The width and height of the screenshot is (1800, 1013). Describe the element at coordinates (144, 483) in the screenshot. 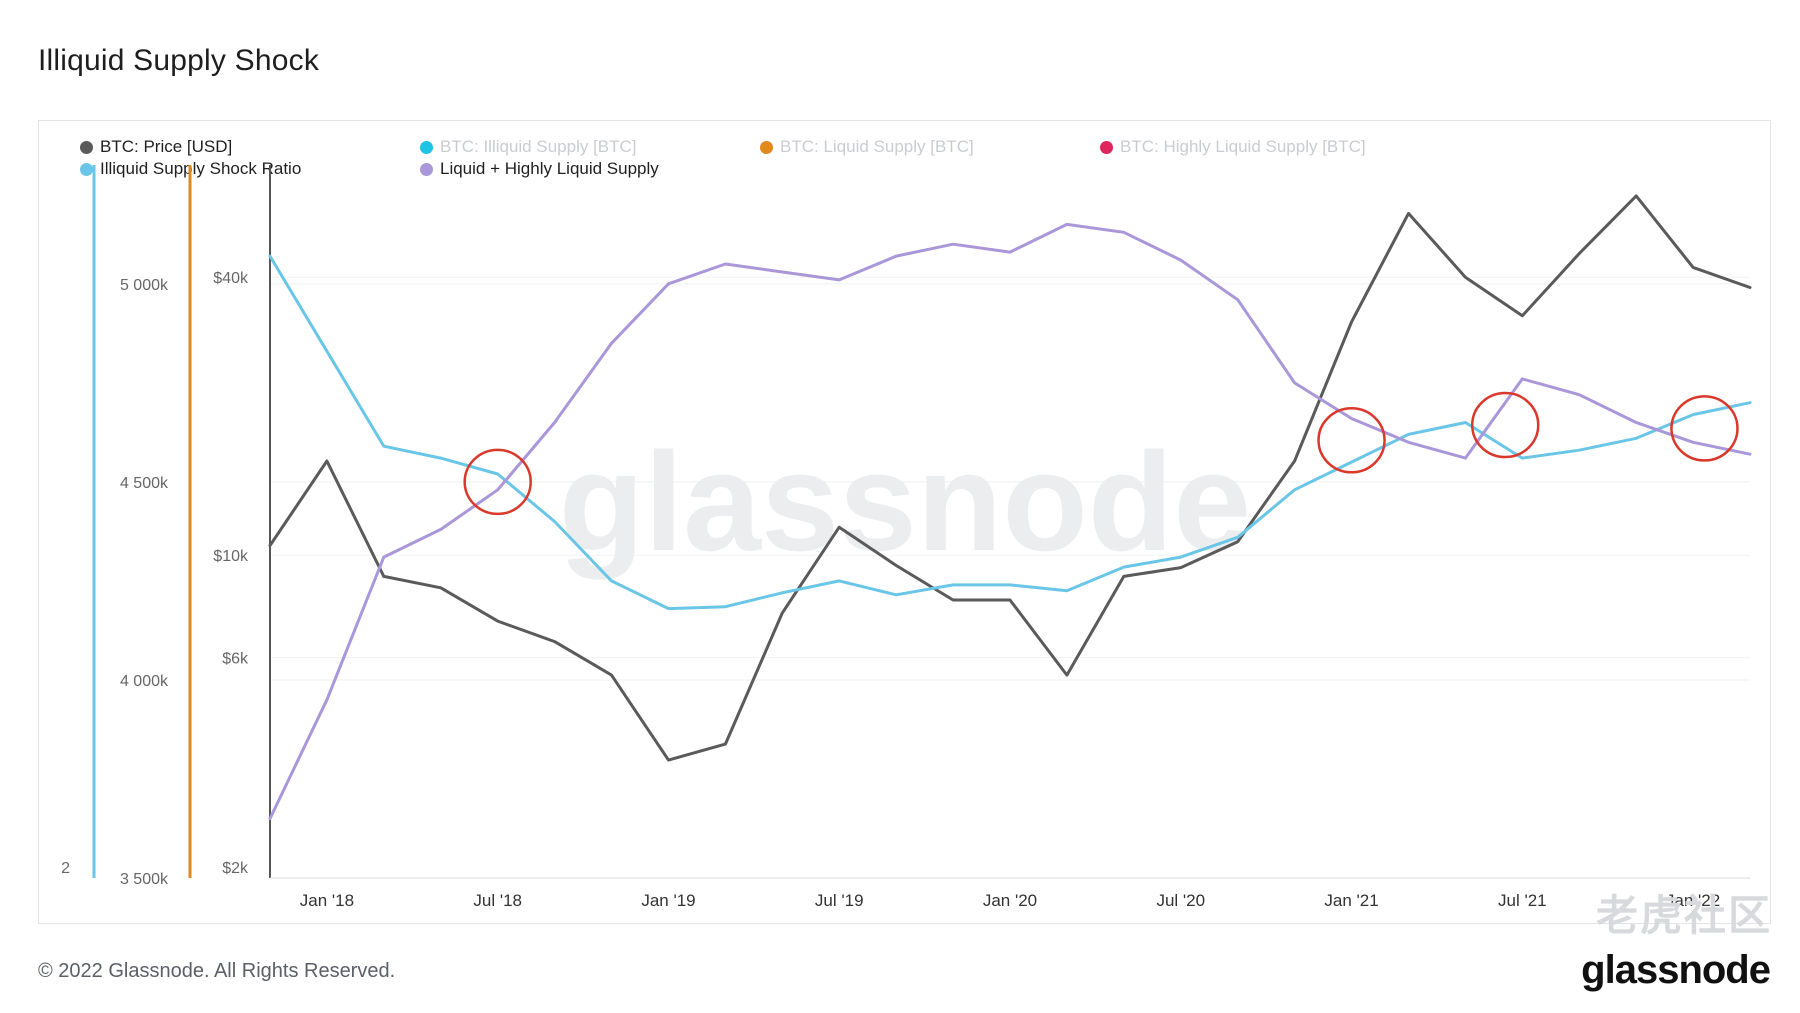

I see `supply-tick-label: 4 500k` at that location.